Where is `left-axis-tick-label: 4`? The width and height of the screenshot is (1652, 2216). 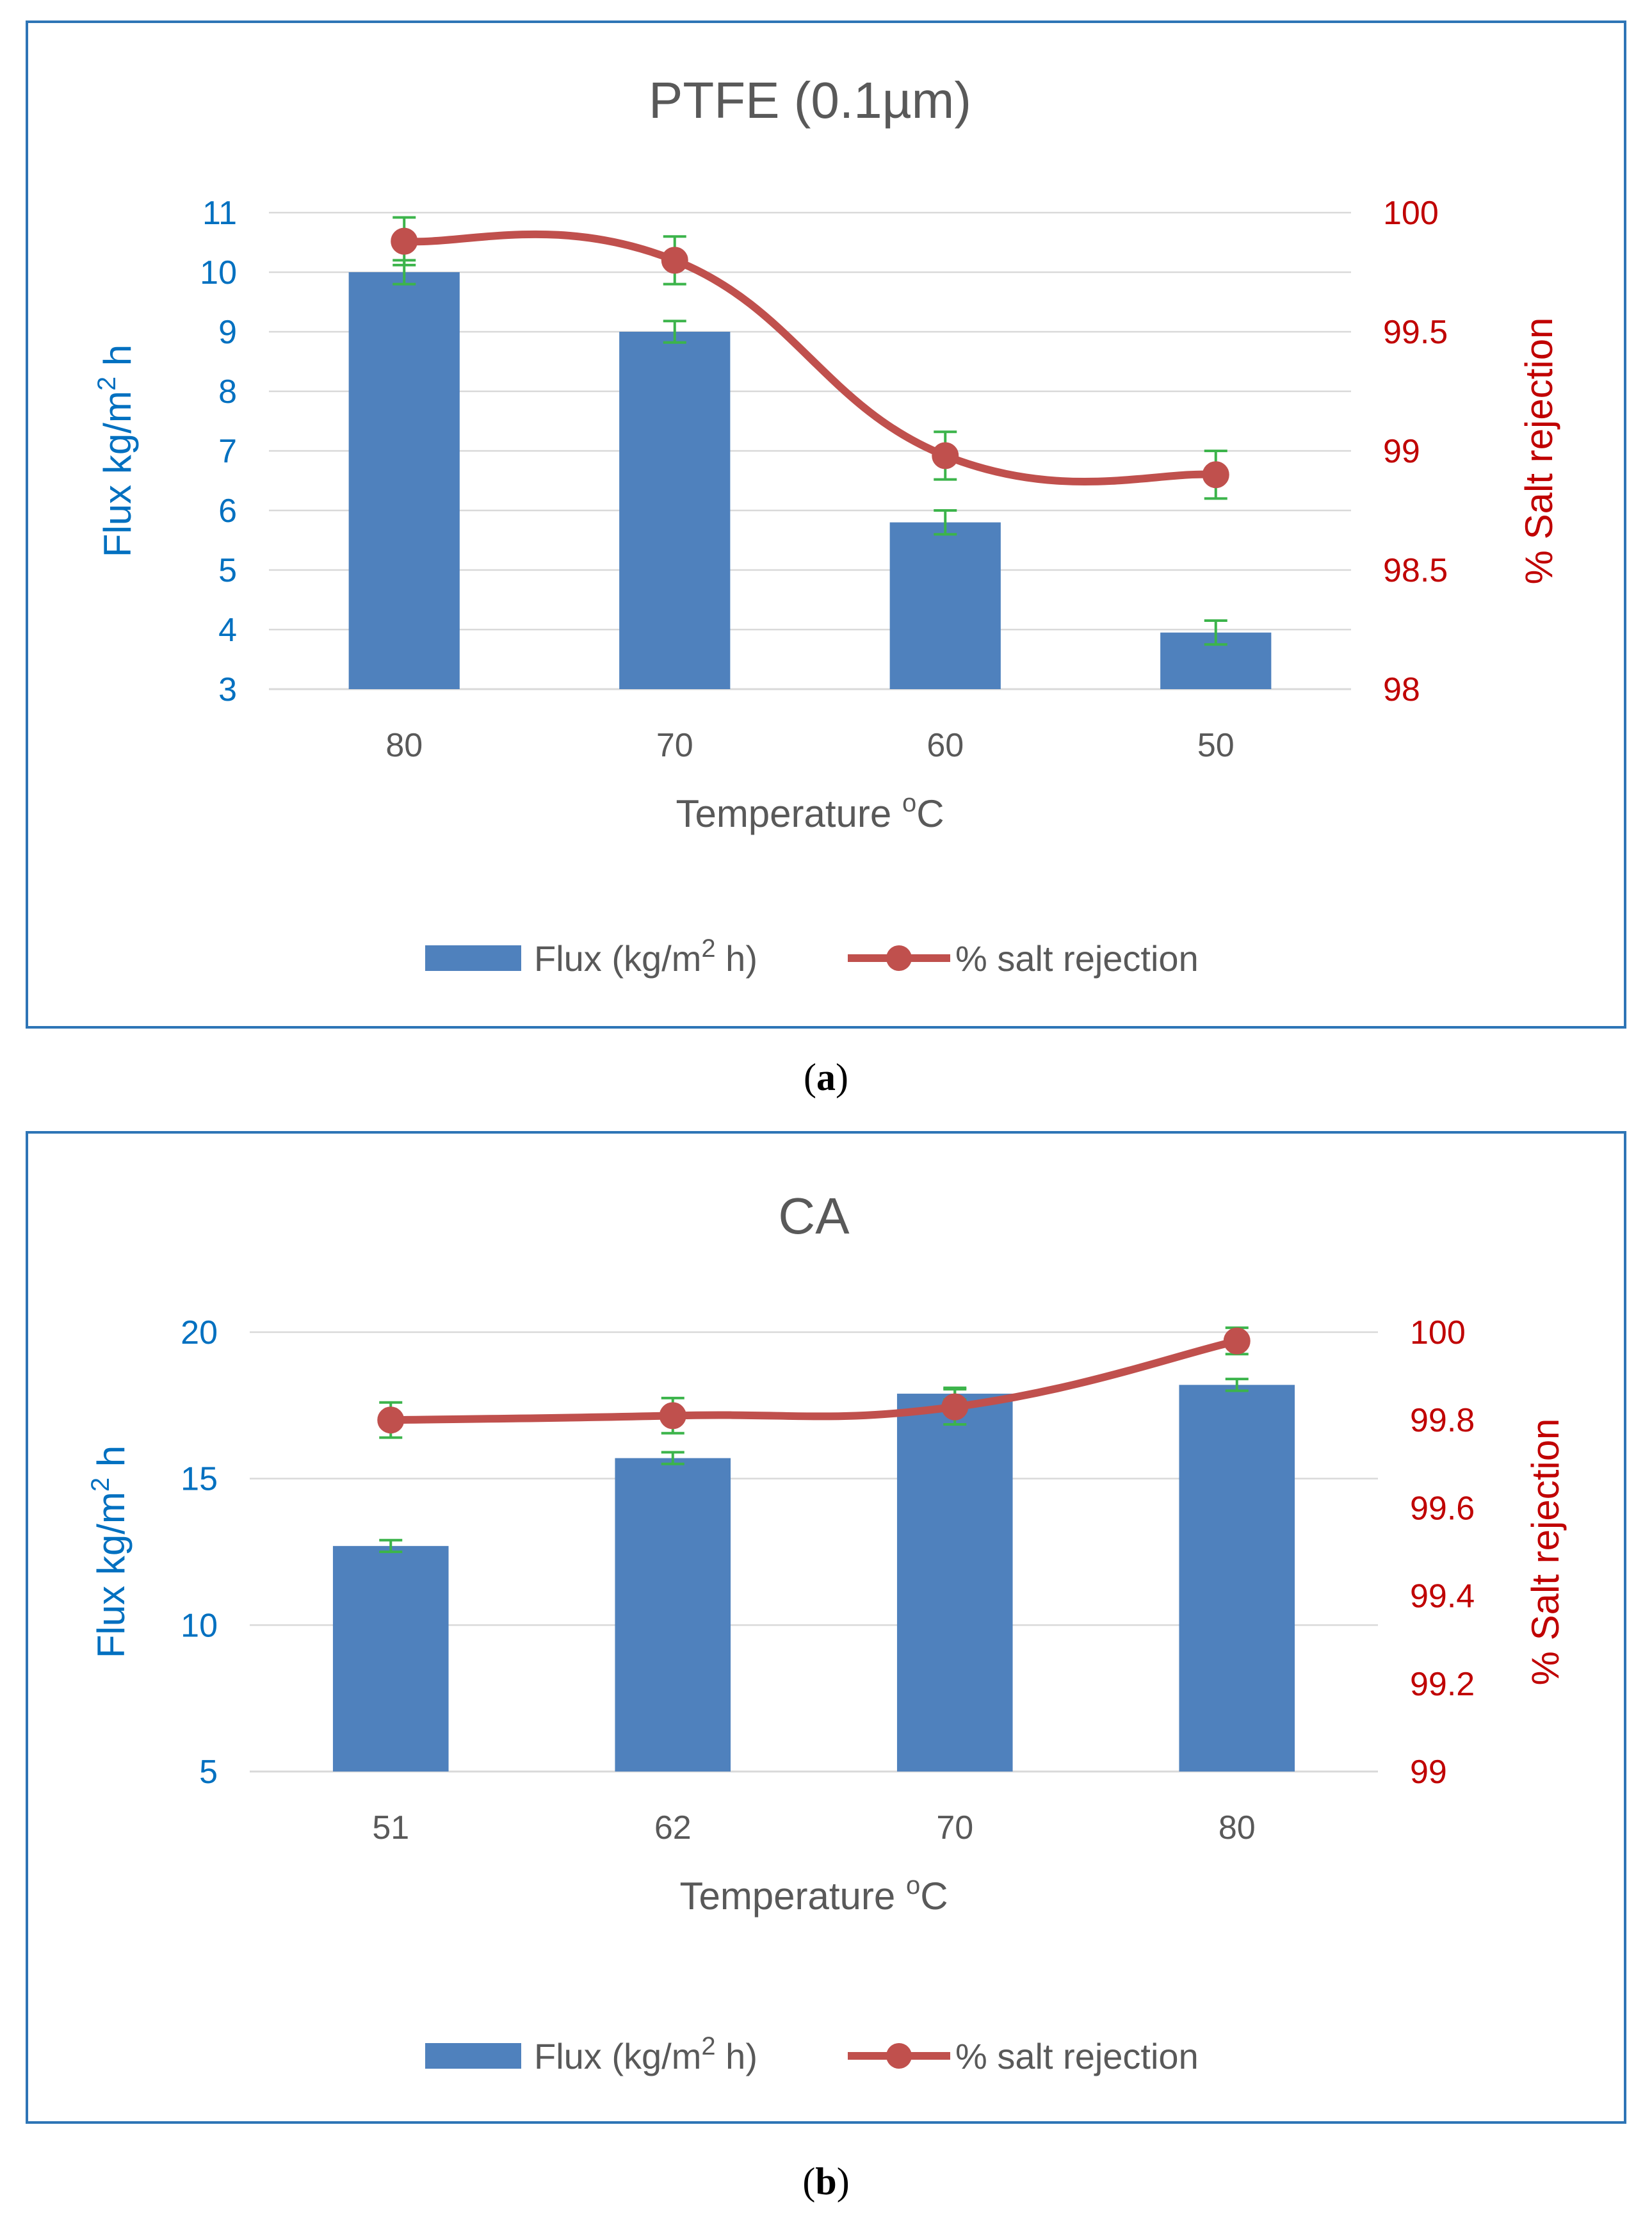
left-axis-tick-label: 4 is located at coordinates (227, 630).